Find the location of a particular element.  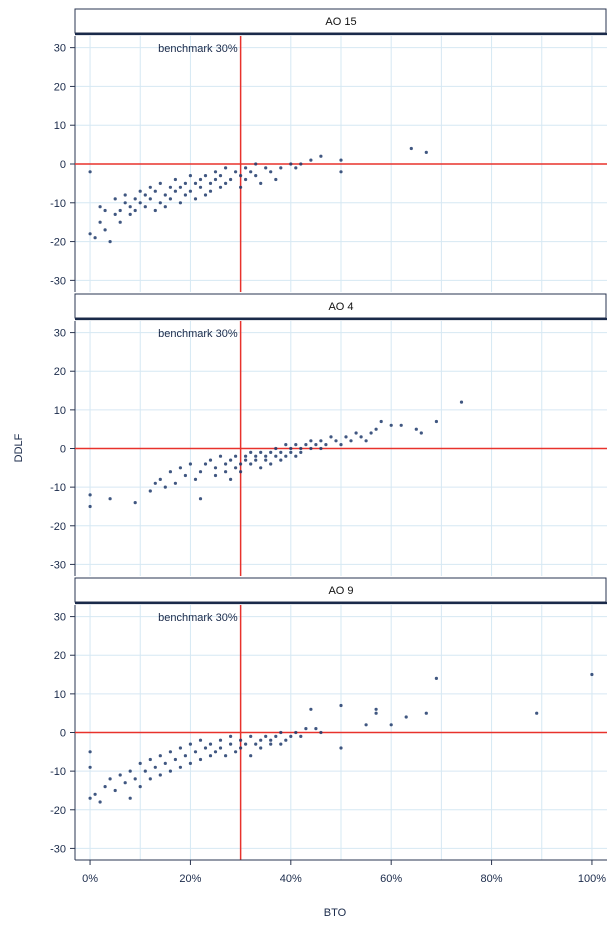

y-tick-label: 20 is located at coordinates (60, 372).